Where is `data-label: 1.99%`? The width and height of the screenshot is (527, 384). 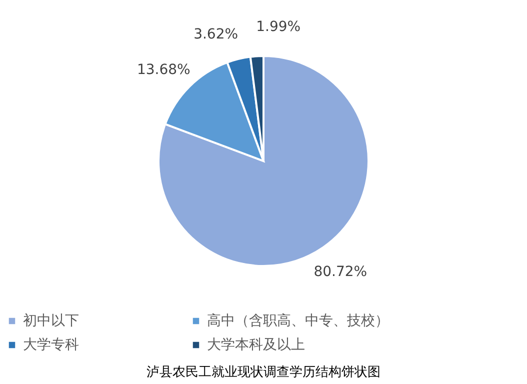 data-label: 1.99% is located at coordinates (278, 26).